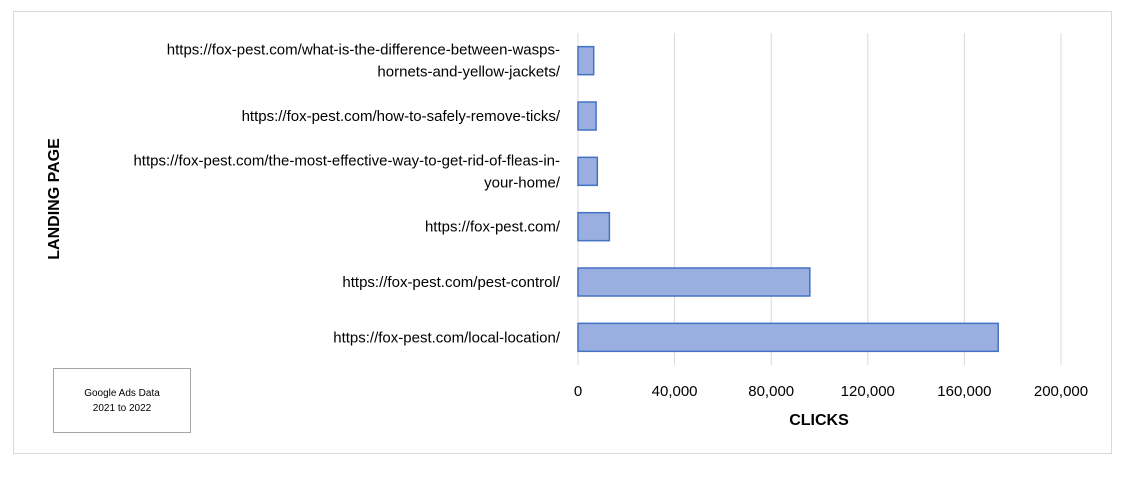 Image resolution: width=1132 pixels, height=477 pixels. What do you see at coordinates (54, 199) in the screenshot?
I see `y-axis-title: LANDING PAGE` at bounding box center [54, 199].